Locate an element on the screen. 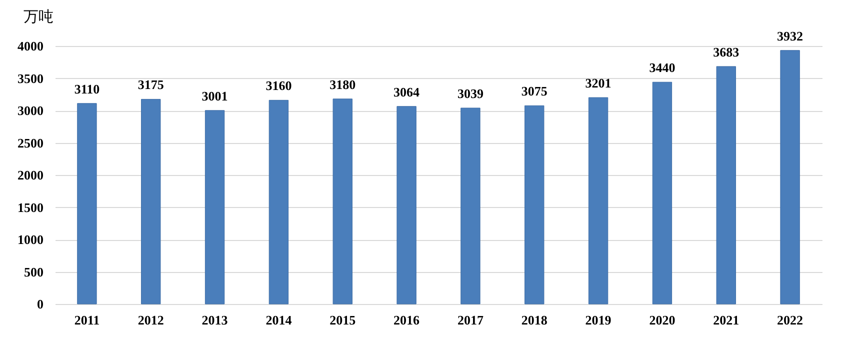 The image size is (847, 354). x-tick-label: 2017 is located at coordinates (470, 320).